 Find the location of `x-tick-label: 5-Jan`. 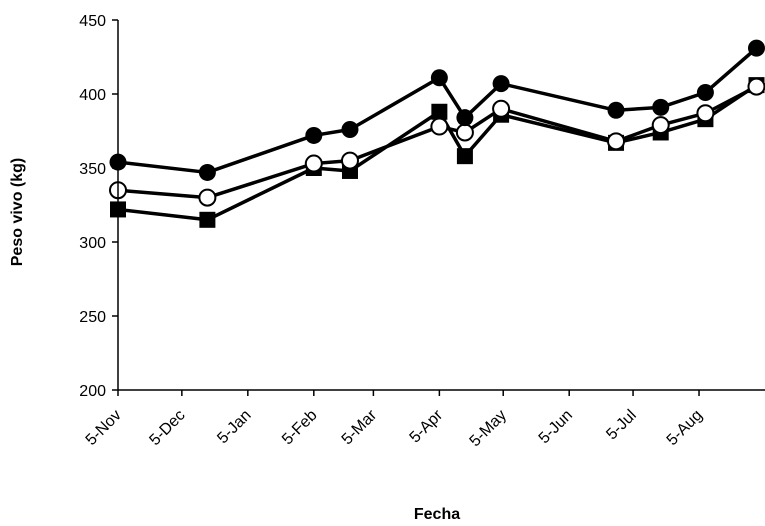

x-tick-label: 5-Jan is located at coordinates (234, 427).